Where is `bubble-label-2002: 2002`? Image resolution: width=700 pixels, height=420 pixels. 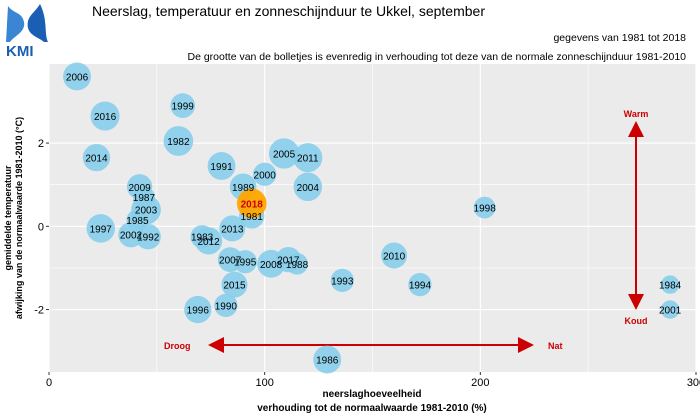
bubble-label-2002: 2002 is located at coordinates (131, 236).